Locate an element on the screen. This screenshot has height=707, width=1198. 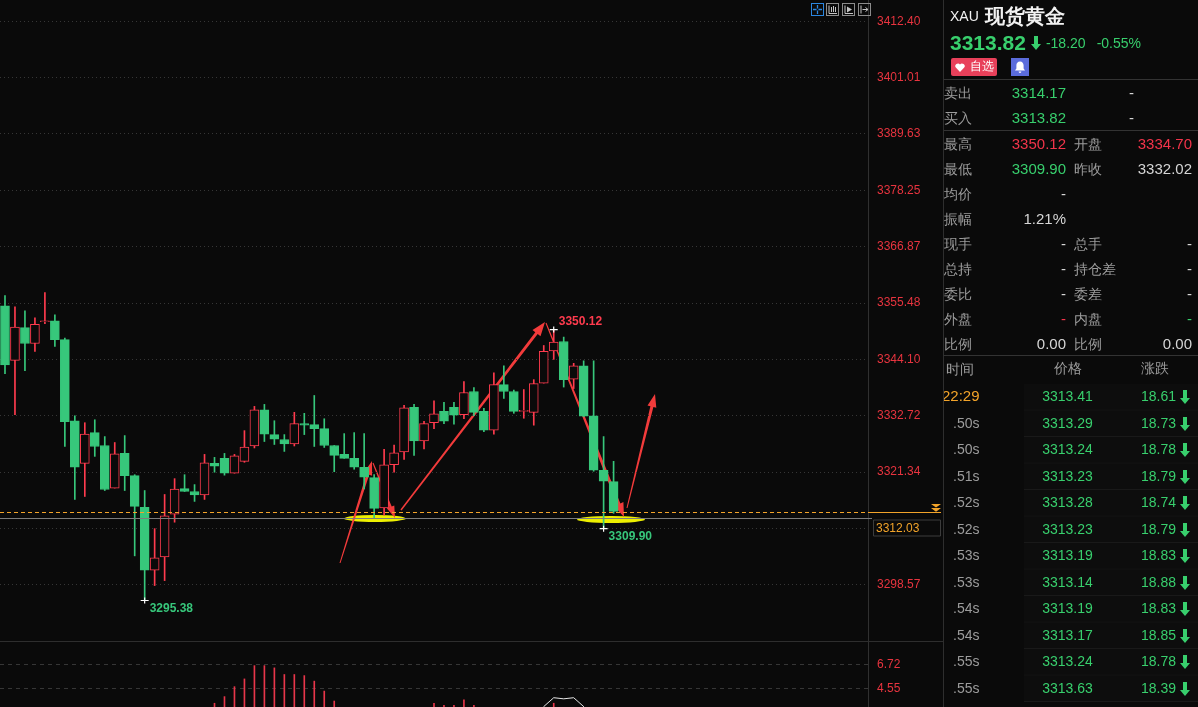
text: -18.20 is located at coordinates (1065, 43).